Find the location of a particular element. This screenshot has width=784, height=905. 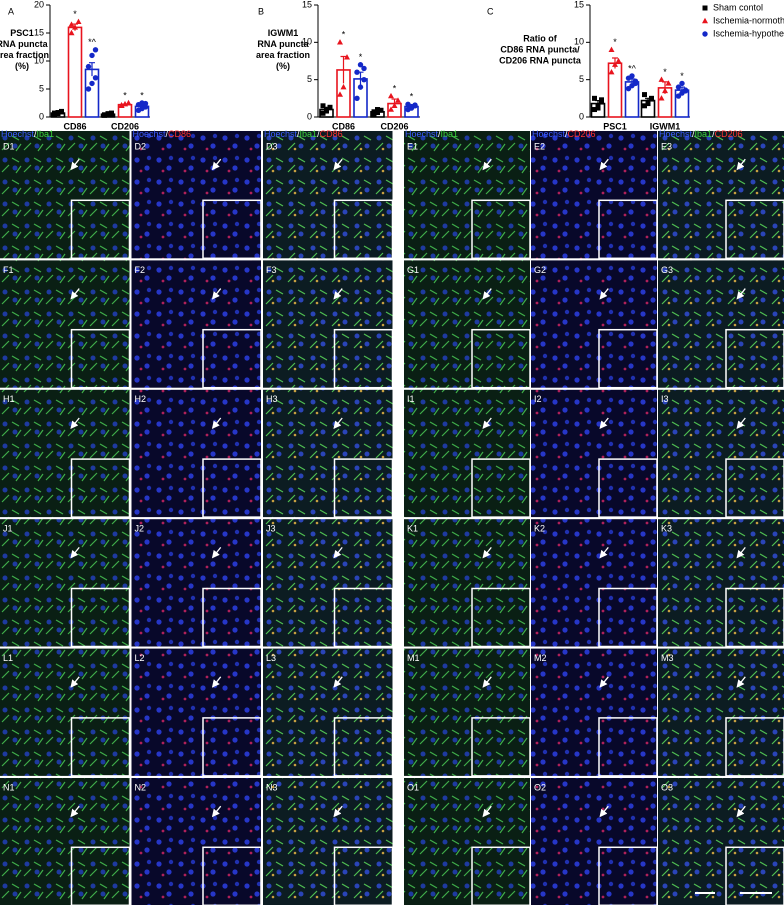

panel-label: H2 is located at coordinates (141, 399).